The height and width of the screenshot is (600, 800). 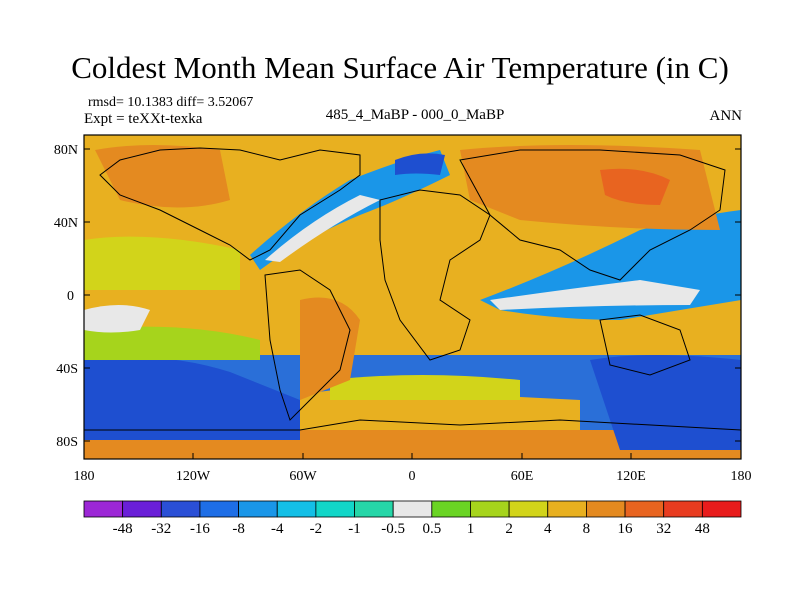 I want to click on colorbar, so click(x=412, y=509).